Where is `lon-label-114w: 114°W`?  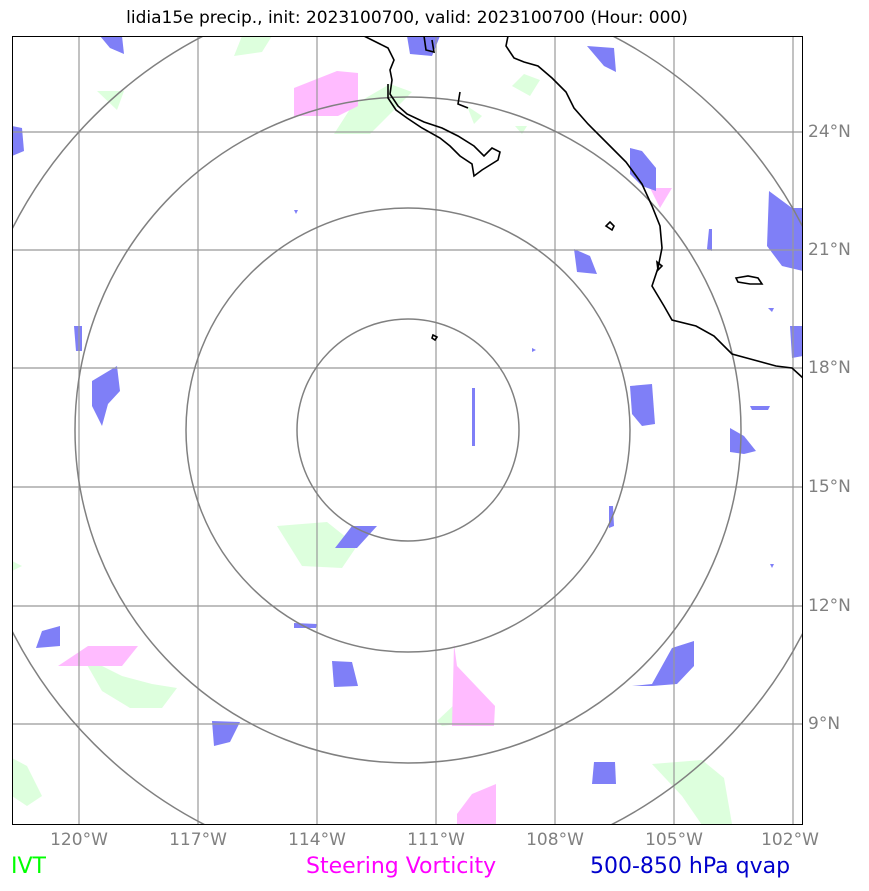 lon-label-114w: 114°W is located at coordinates (317, 840).